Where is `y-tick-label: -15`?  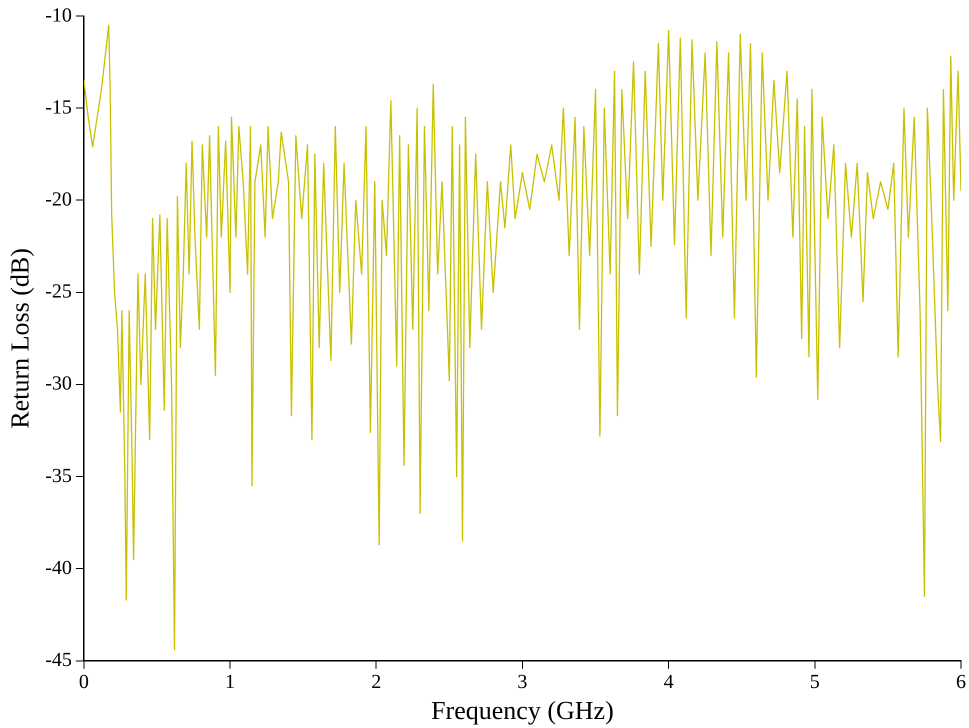 y-tick-label: -15 is located at coordinates (58, 107).